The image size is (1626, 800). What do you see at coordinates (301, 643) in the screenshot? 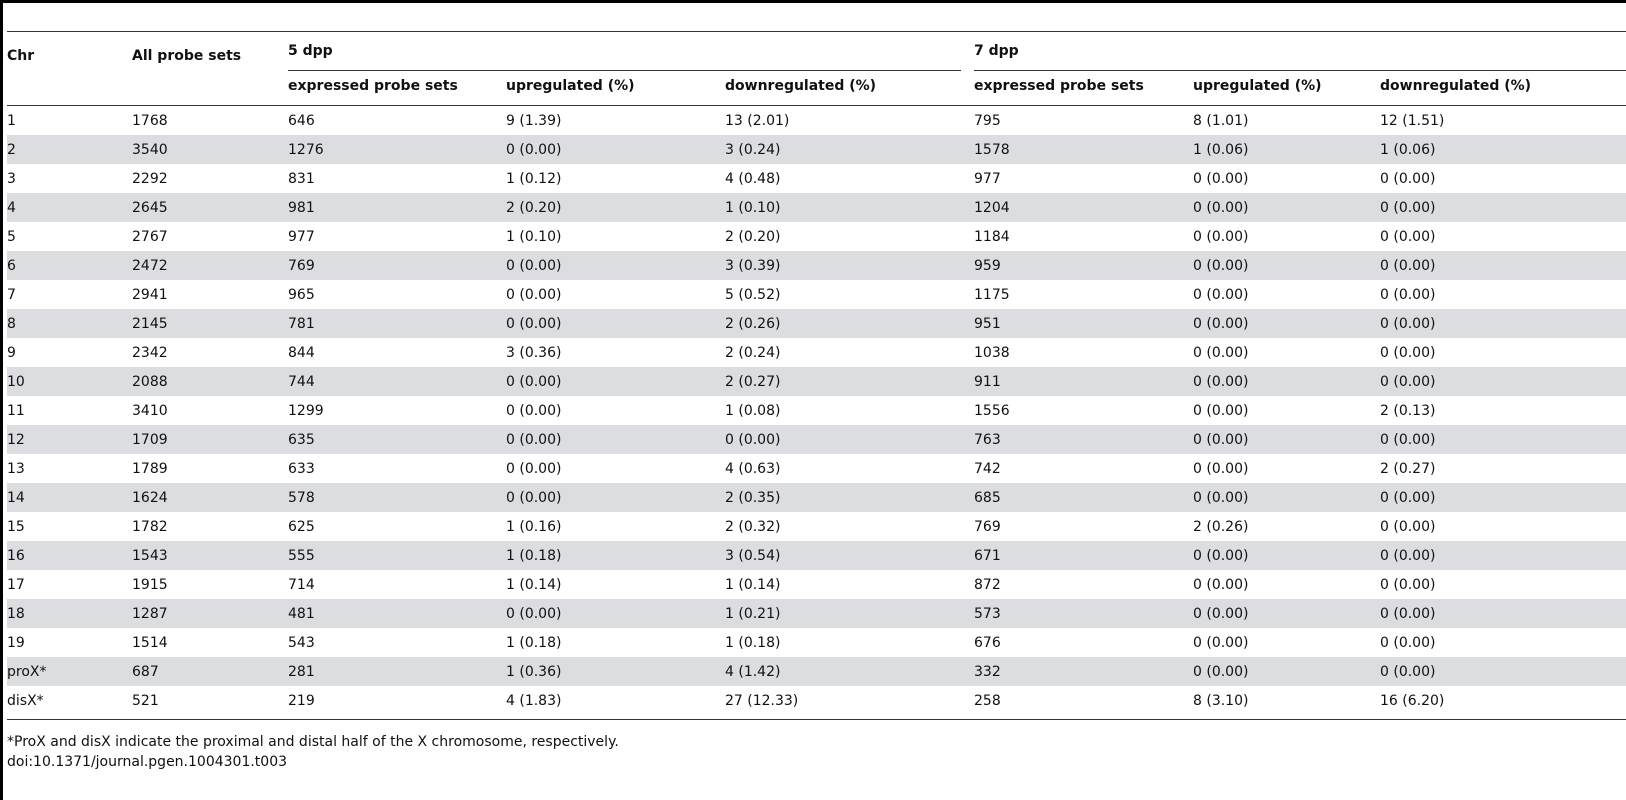
I see `cell-5dpp-expressed: 543` at bounding box center [301, 643].